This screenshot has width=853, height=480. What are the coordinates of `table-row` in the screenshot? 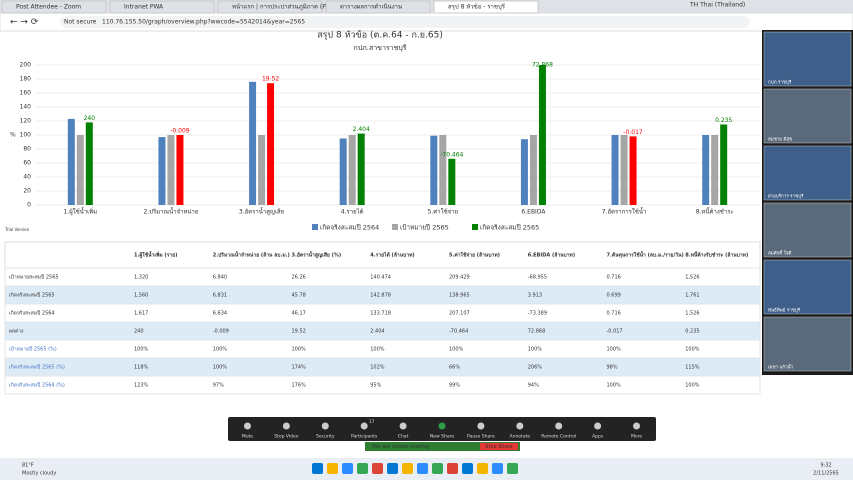 It's located at (382, 385).